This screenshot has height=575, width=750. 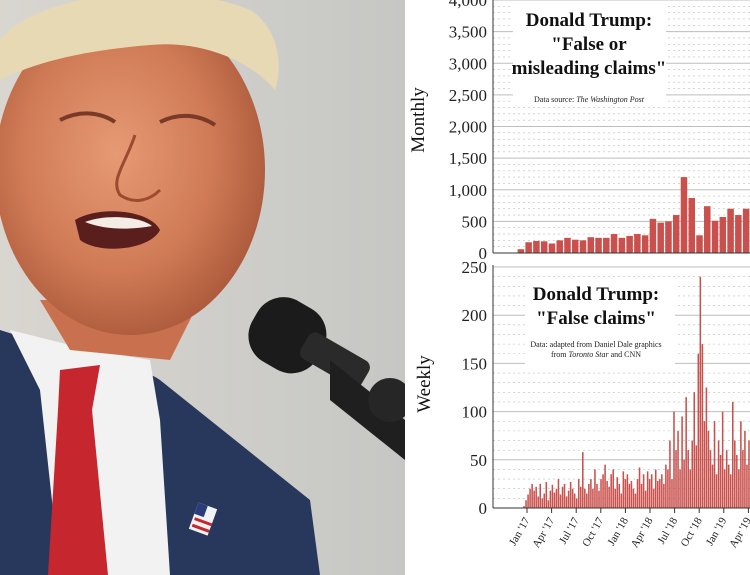 I want to click on weekly-x-tick-label: Jan '17, so click(x=520, y=531).